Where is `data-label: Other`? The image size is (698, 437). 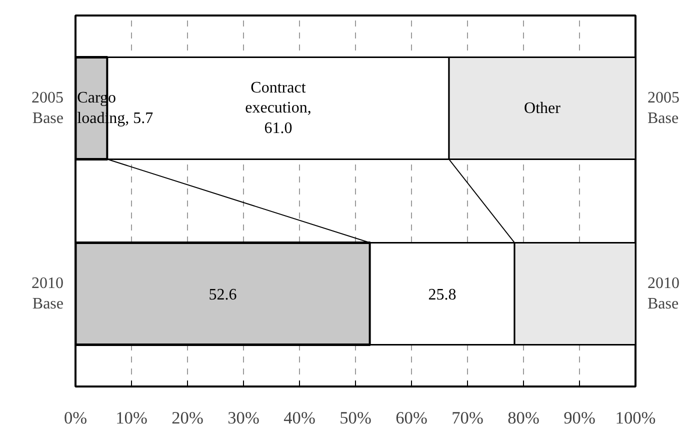
data-label: Other is located at coordinates (543, 108).